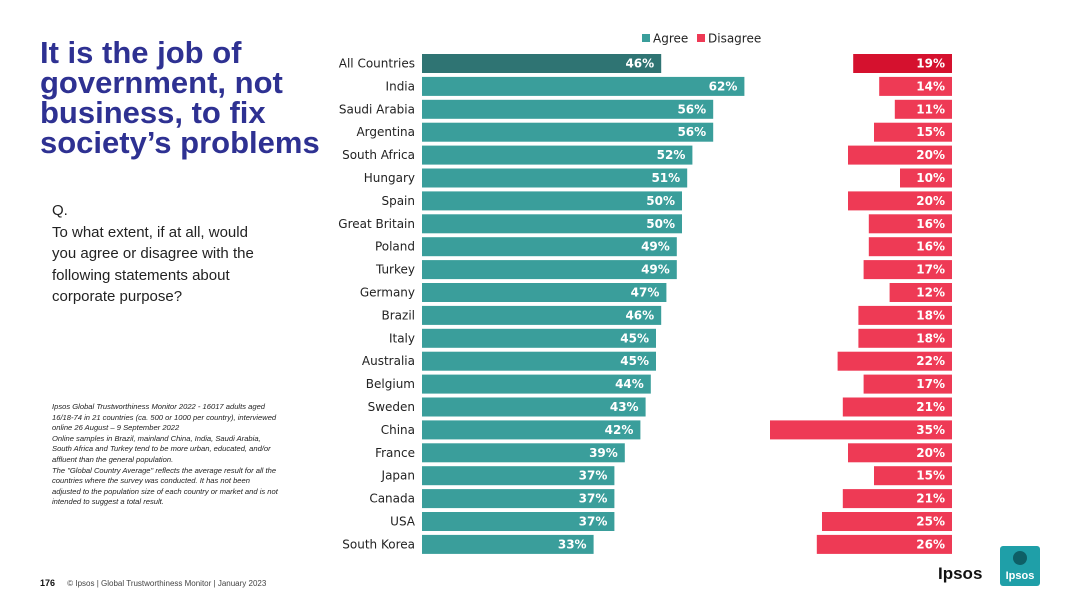 The width and height of the screenshot is (1080, 607). Describe the element at coordinates (619, 430) in the screenshot. I see `agree-value-label: 42%` at that location.